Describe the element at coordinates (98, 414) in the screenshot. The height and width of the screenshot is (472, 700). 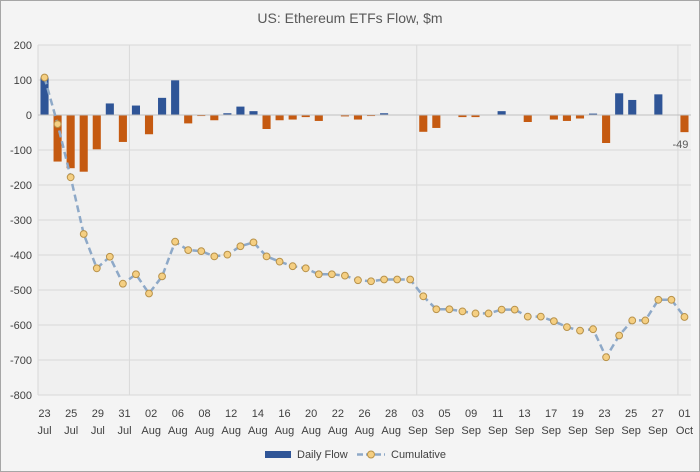
I see `x-tick-day: 29` at that location.